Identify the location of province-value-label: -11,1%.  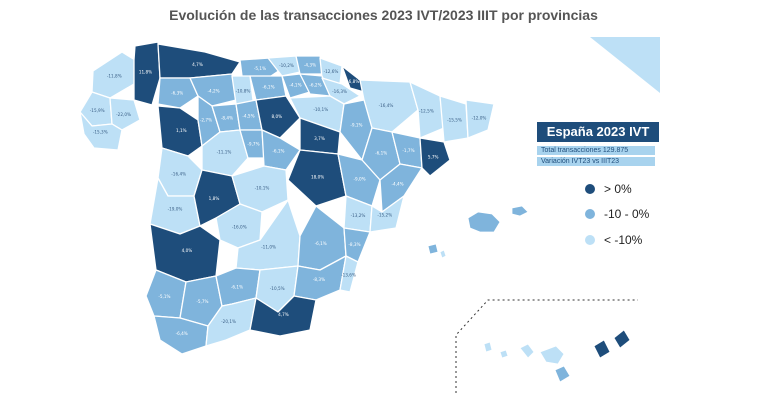
(224, 152).